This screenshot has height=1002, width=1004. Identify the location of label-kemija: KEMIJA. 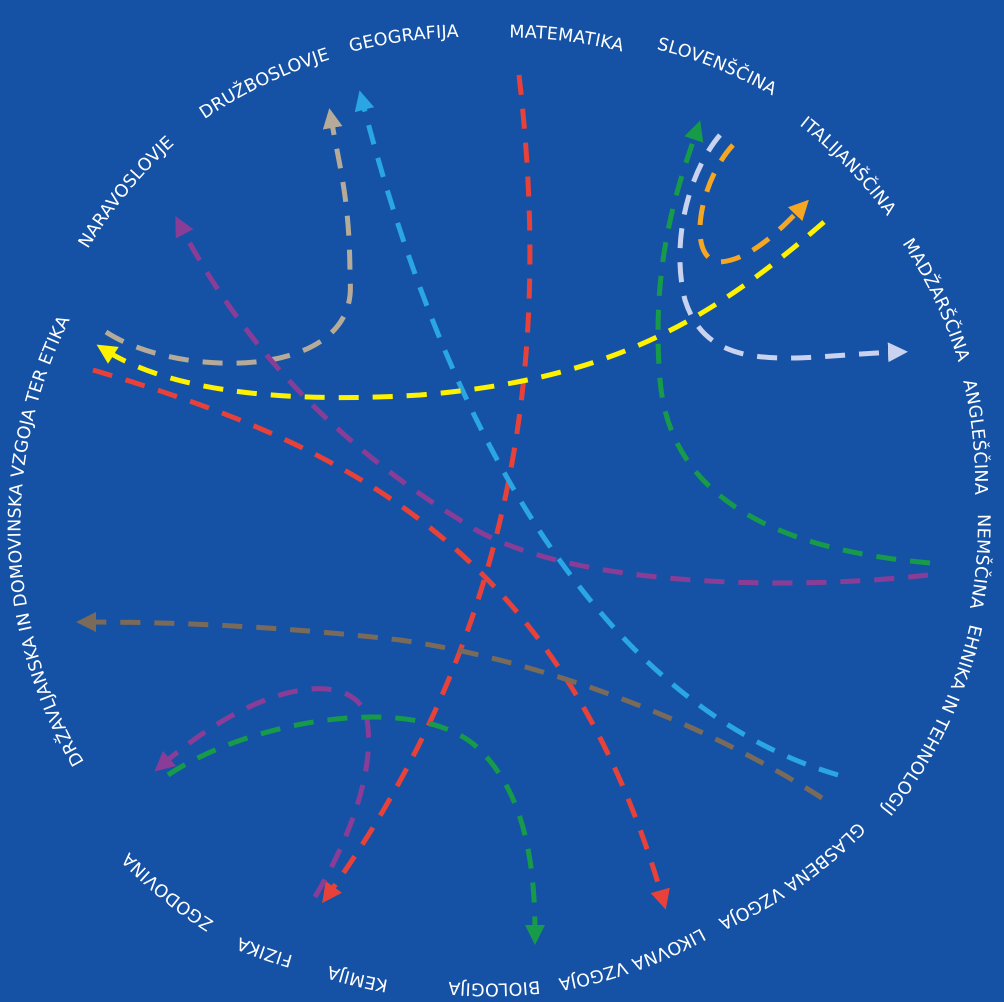
(357, 978).